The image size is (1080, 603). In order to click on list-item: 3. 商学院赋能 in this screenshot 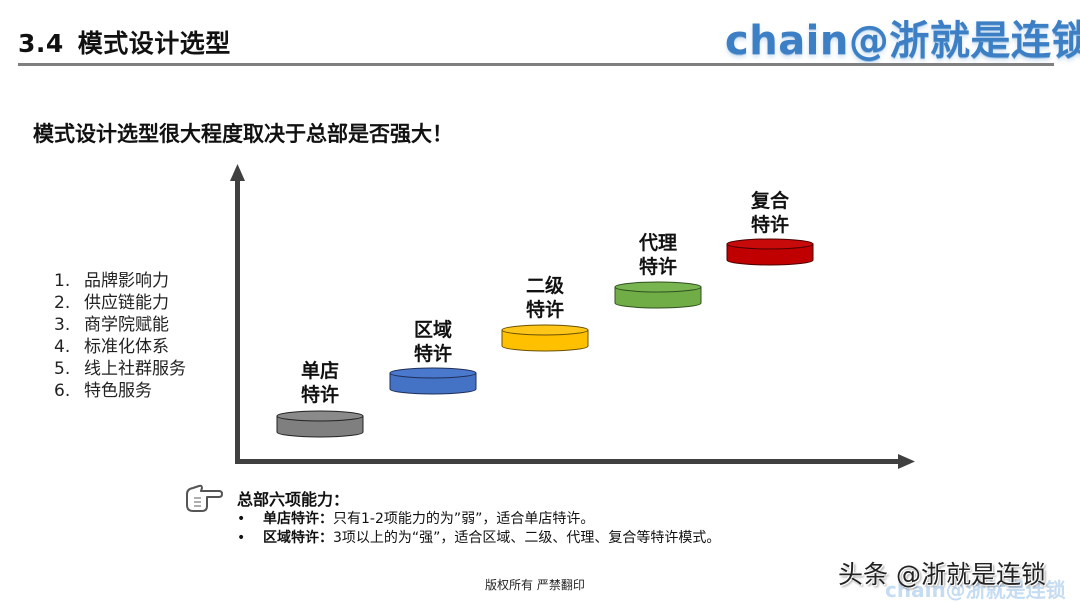, I will do `click(120, 325)`.